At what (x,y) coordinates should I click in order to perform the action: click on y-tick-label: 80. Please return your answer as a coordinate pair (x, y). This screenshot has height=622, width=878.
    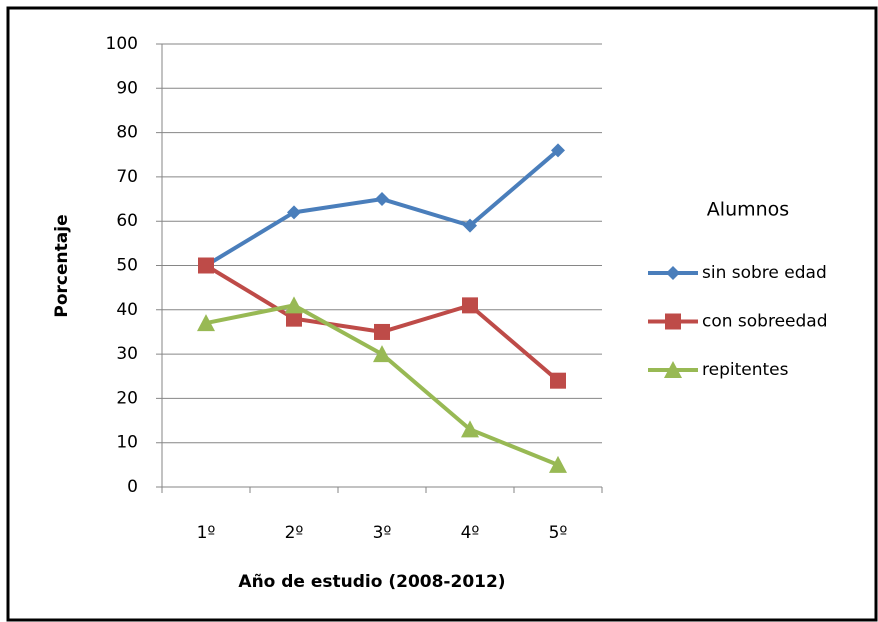
    Looking at the image, I should click on (127, 133).